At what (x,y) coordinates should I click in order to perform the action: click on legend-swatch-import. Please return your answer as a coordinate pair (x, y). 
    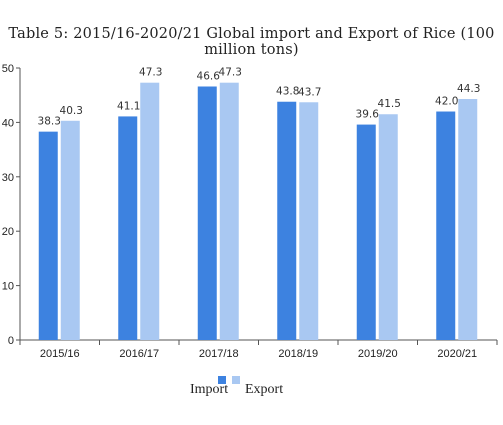
    Looking at the image, I should click on (222, 380).